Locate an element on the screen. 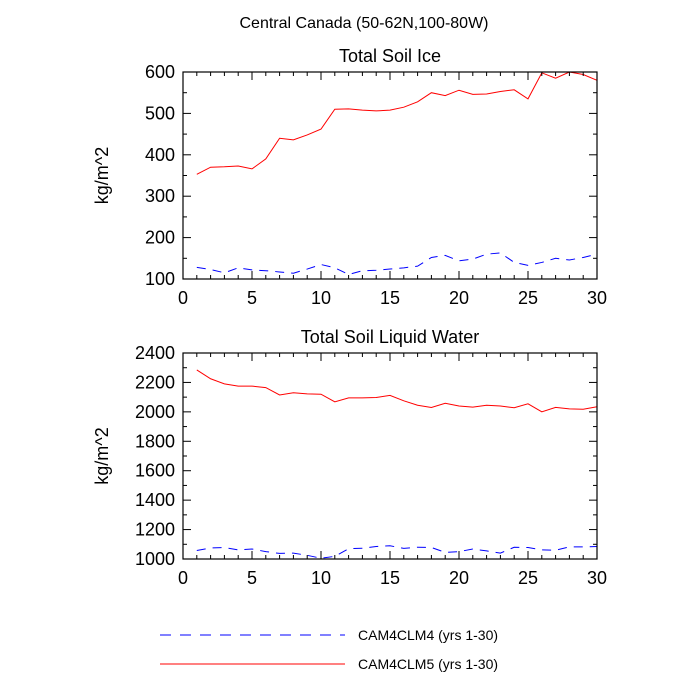 The width and height of the screenshot is (700, 700). panel-title-soil-ice: Total Soil Ice is located at coordinates (390, 56).